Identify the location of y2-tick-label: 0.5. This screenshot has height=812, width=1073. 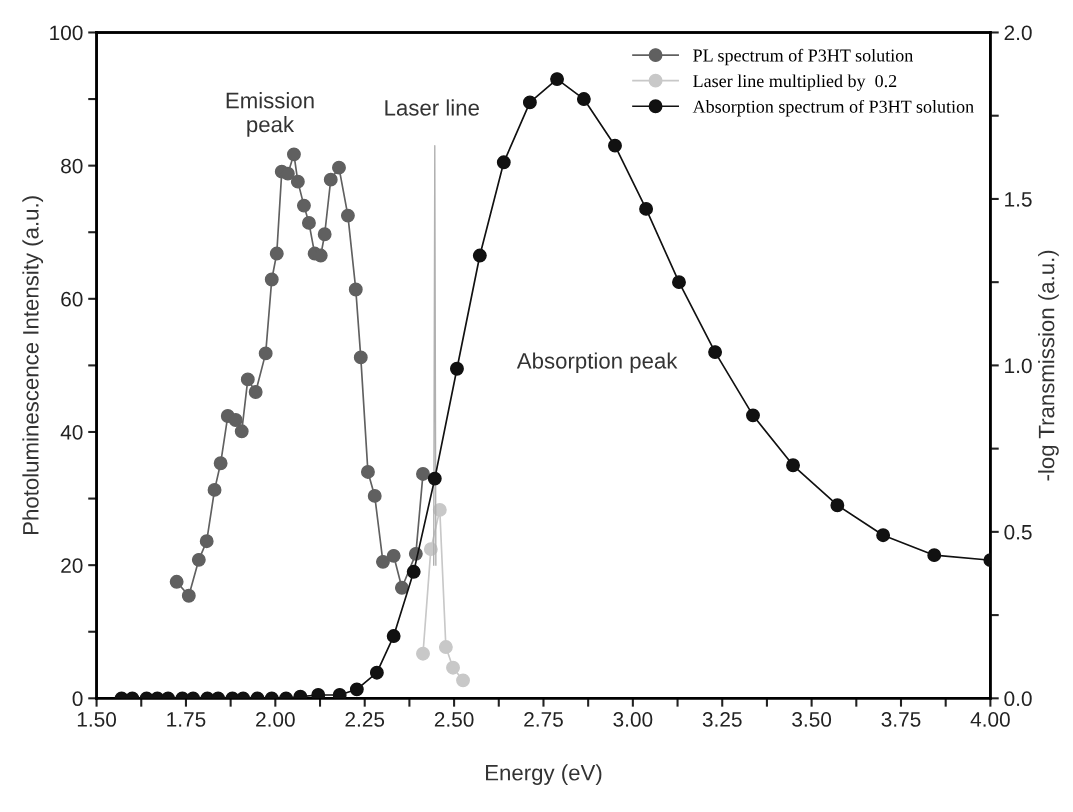
(1018, 532).